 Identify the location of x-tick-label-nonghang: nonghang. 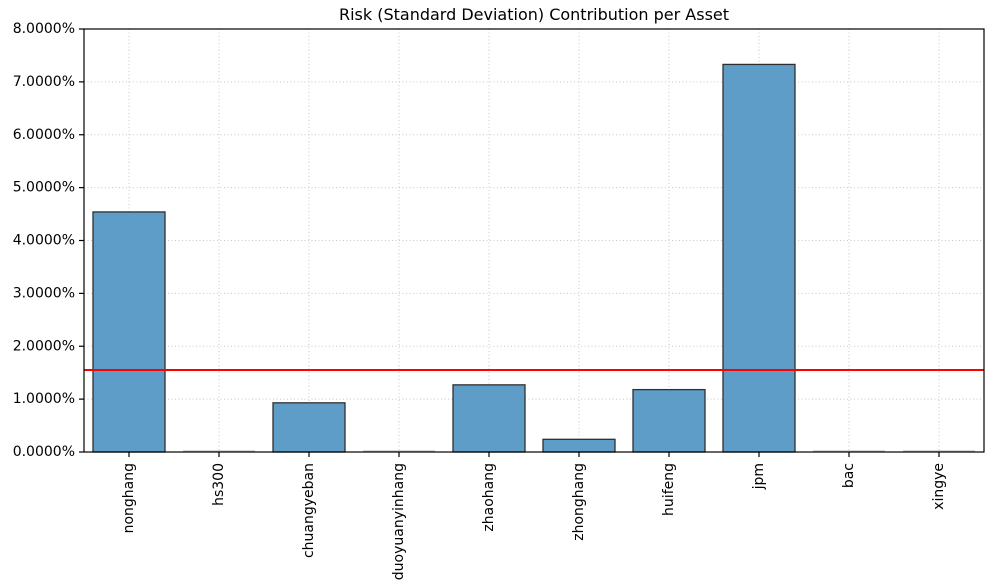
(129, 498).